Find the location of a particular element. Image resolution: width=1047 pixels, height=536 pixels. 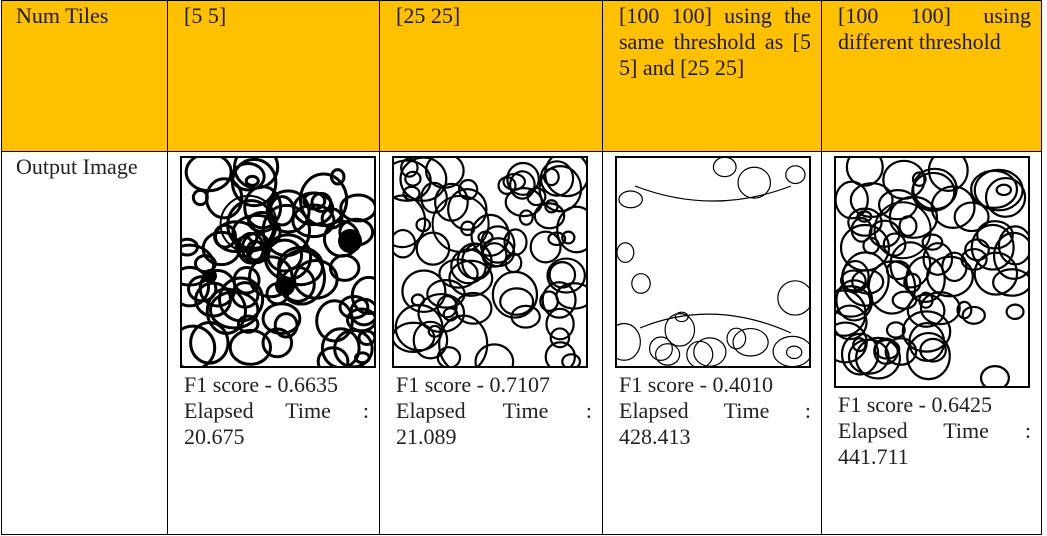

f1-score: F1 score - 0.4010 is located at coordinates (696, 384).